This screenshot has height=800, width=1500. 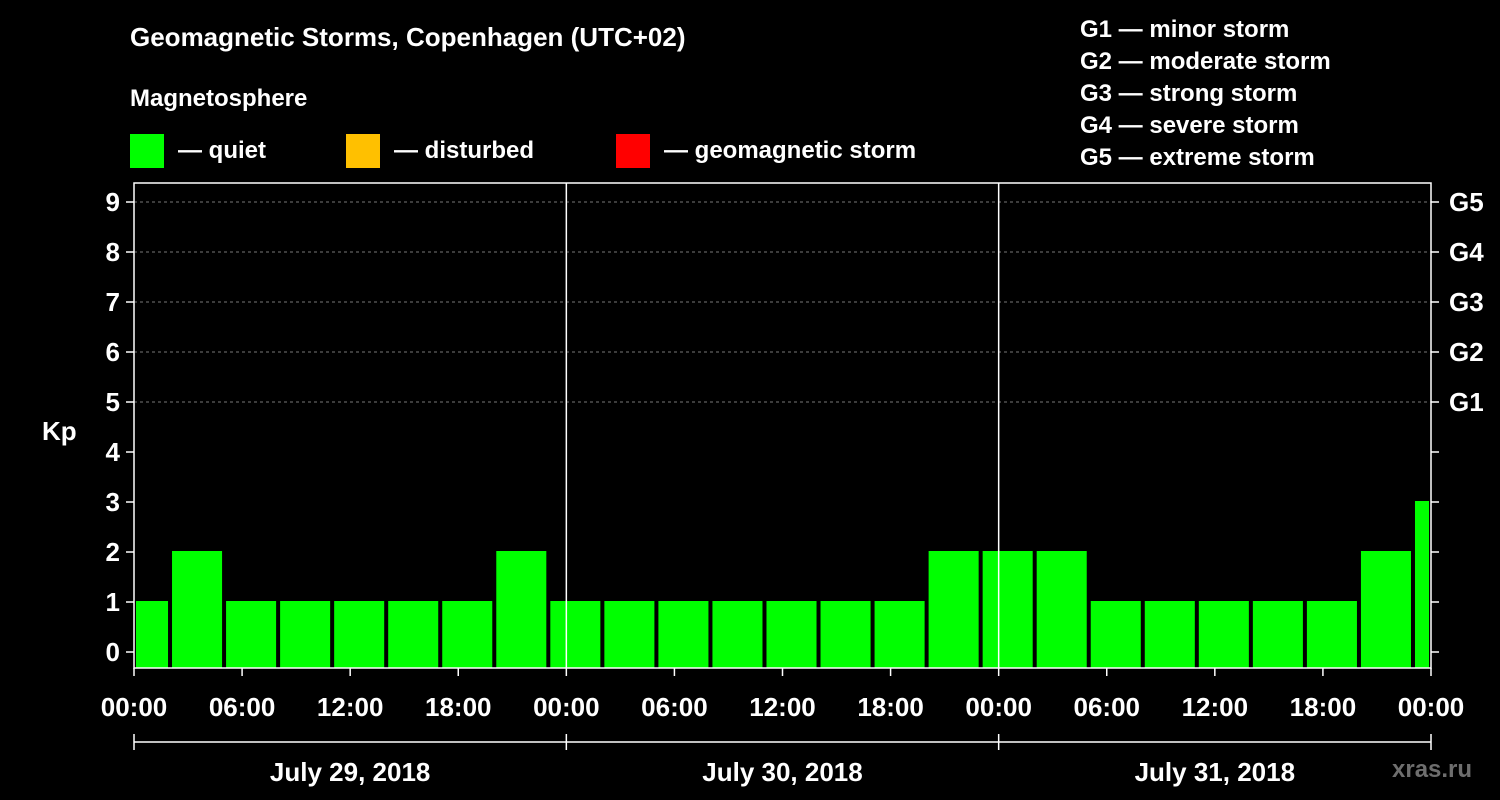 What do you see at coordinates (790, 150) in the screenshot?
I see `legend-label-storm: — geomagnetic storm` at bounding box center [790, 150].